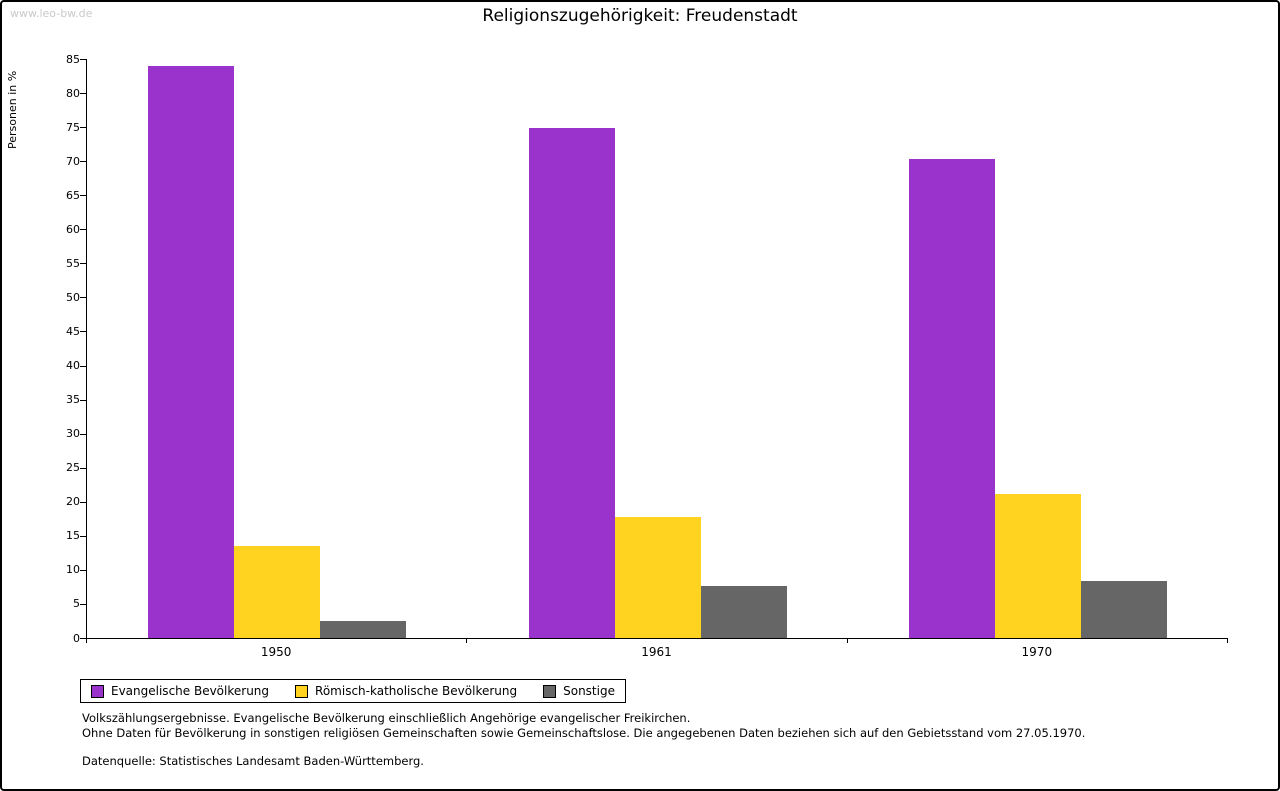  What do you see at coordinates (12, 110) in the screenshot?
I see `y-axis-title: Personen in %` at bounding box center [12, 110].